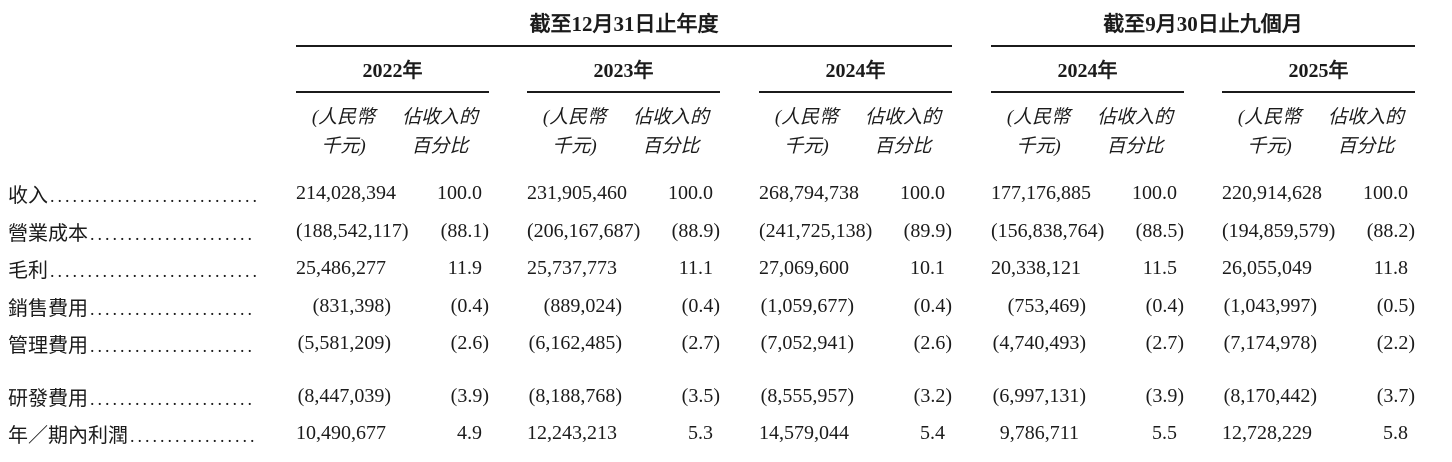 The height and width of the screenshot is (462, 1452). What do you see at coordinates (1267, 268) in the screenshot?
I see `amount-cell: 26,055,049` at bounding box center [1267, 268].